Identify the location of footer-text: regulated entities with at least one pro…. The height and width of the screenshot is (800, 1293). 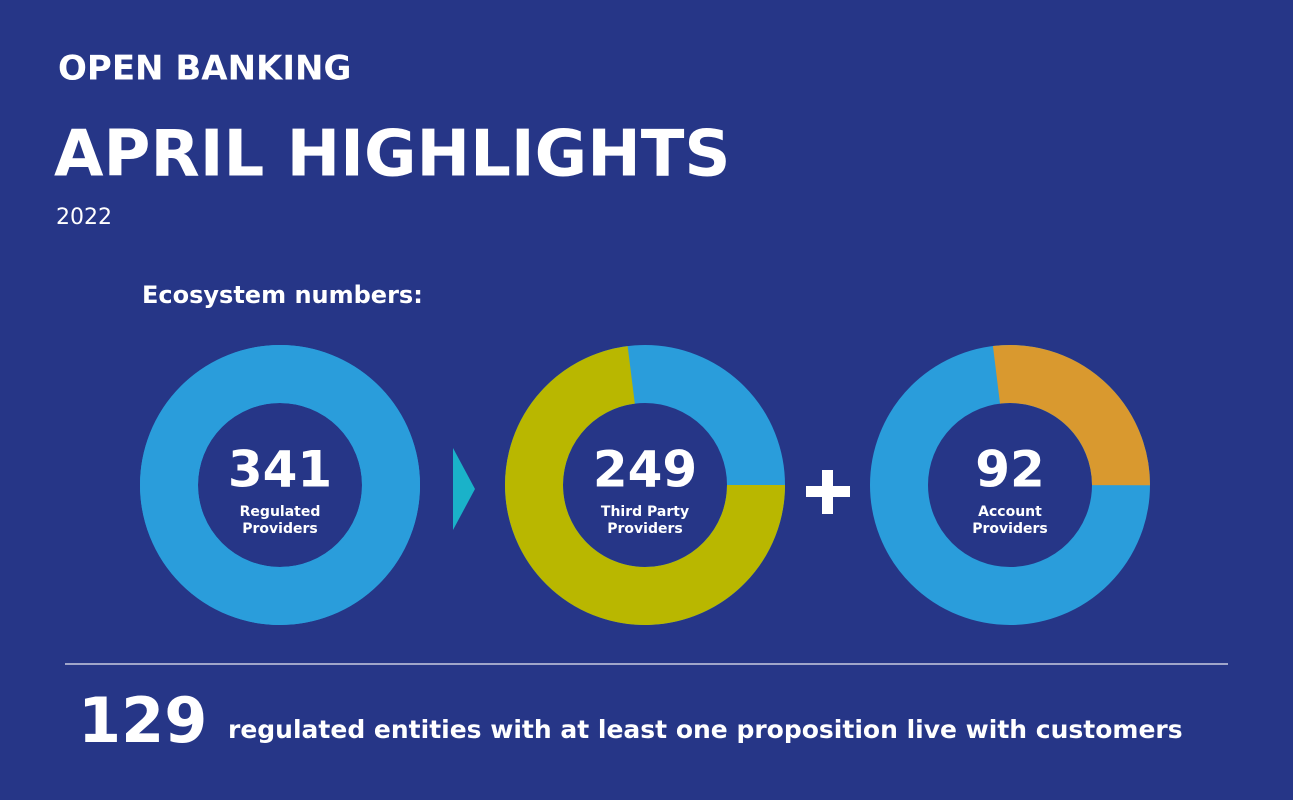
(705, 729).